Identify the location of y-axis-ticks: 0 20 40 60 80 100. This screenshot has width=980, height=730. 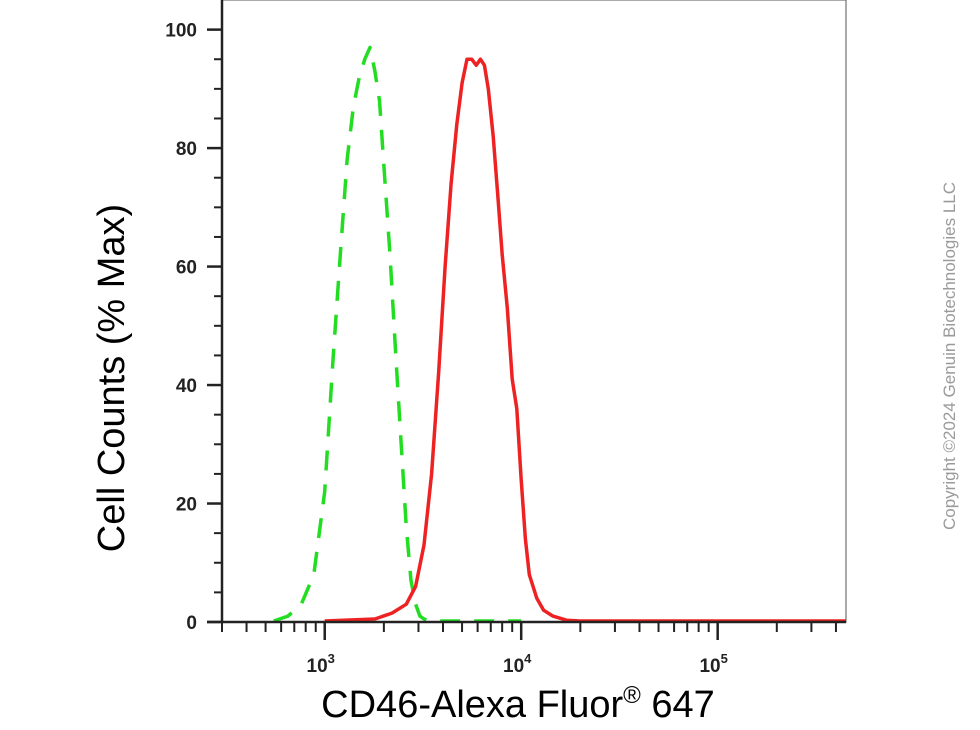
(193, 327).